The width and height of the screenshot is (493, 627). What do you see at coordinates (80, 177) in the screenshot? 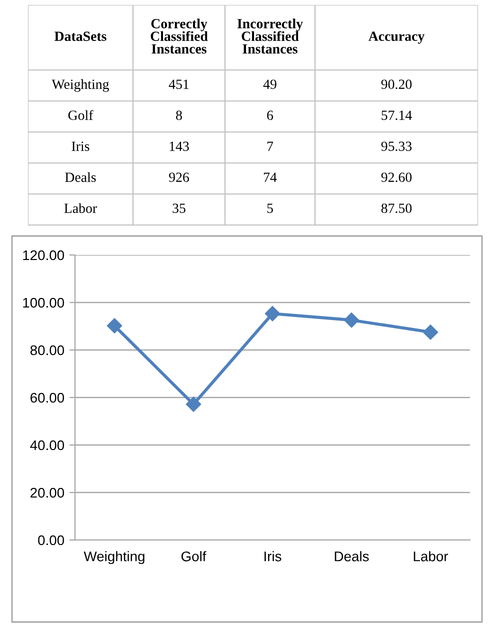
I see `category-label: Deals` at bounding box center [80, 177].